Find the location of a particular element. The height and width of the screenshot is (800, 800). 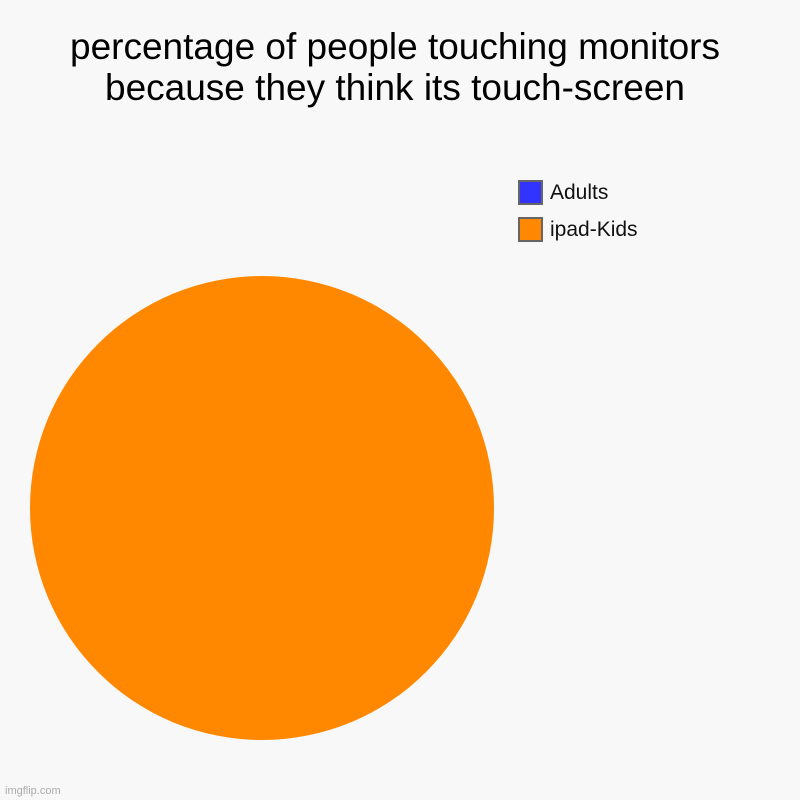

legend-item: Adults is located at coordinates (578, 192).